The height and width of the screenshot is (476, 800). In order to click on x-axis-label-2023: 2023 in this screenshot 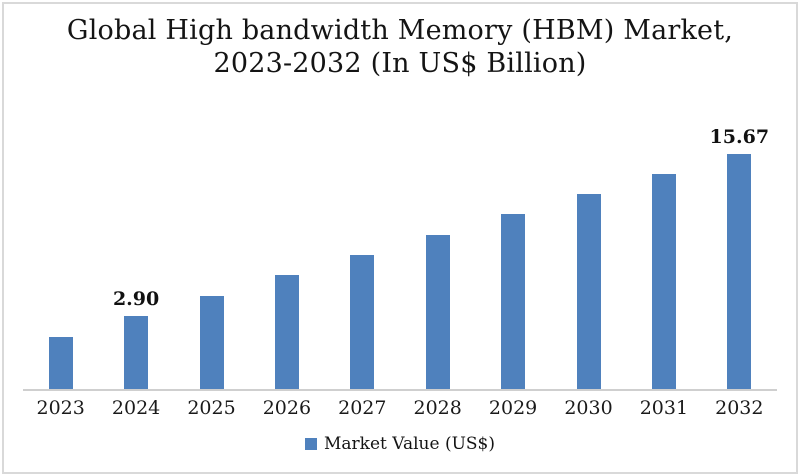, I will do `click(60, 408)`.